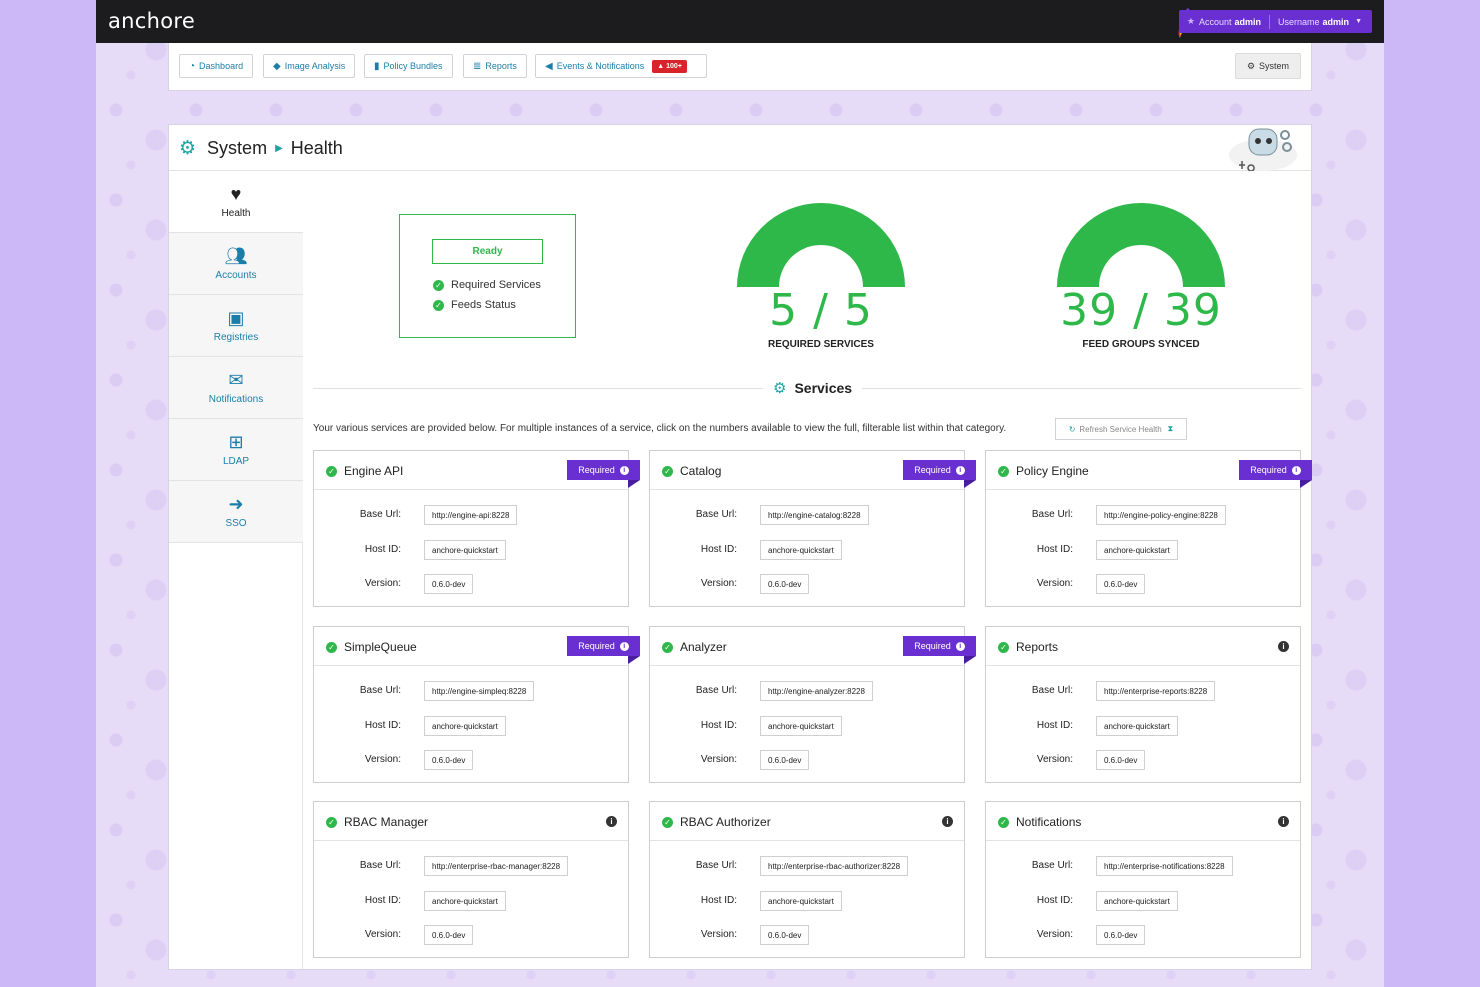 The image size is (1480, 987). What do you see at coordinates (277, 66) in the screenshot?
I see `tag-icon: ◆` at bounding box center [277, 66].